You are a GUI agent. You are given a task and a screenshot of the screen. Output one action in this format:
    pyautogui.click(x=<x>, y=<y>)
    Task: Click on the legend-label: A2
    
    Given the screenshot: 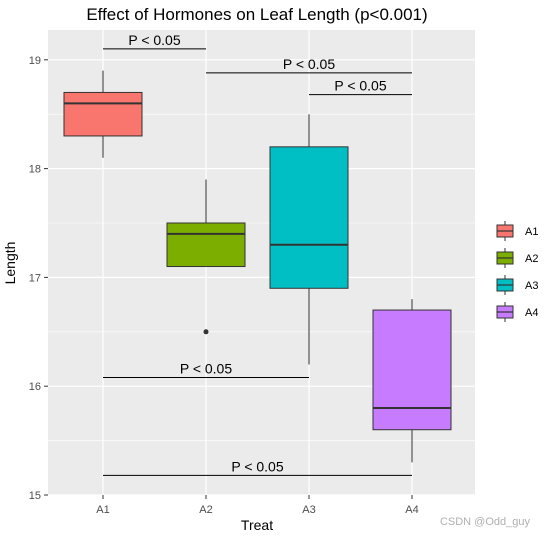 What is the action you would take?
    pyautogui.click(x=531, y=259)
    